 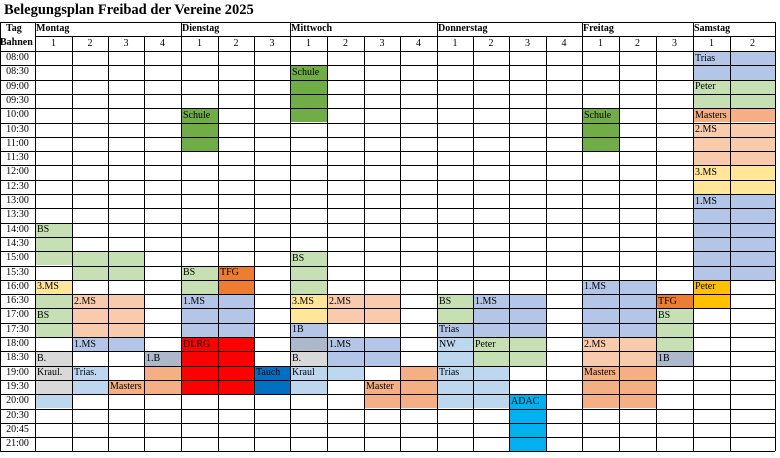 What do you see at coordinates (17, 372) in the screenshot?
I see `time-label: 19:00` at bounding box center [17, 372].